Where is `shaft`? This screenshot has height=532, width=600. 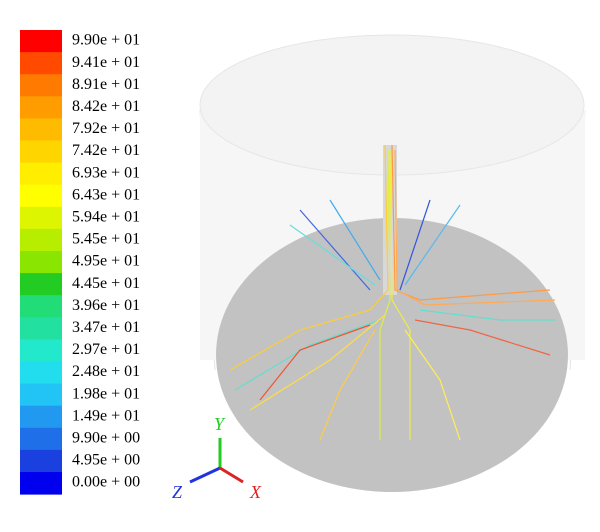 shaft is located at coordinates (390, 220).